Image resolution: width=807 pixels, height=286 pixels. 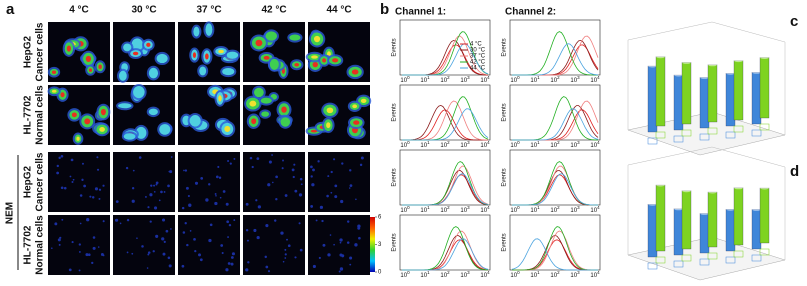 I want to click on panel-label: b, so click(x=384, y=9).